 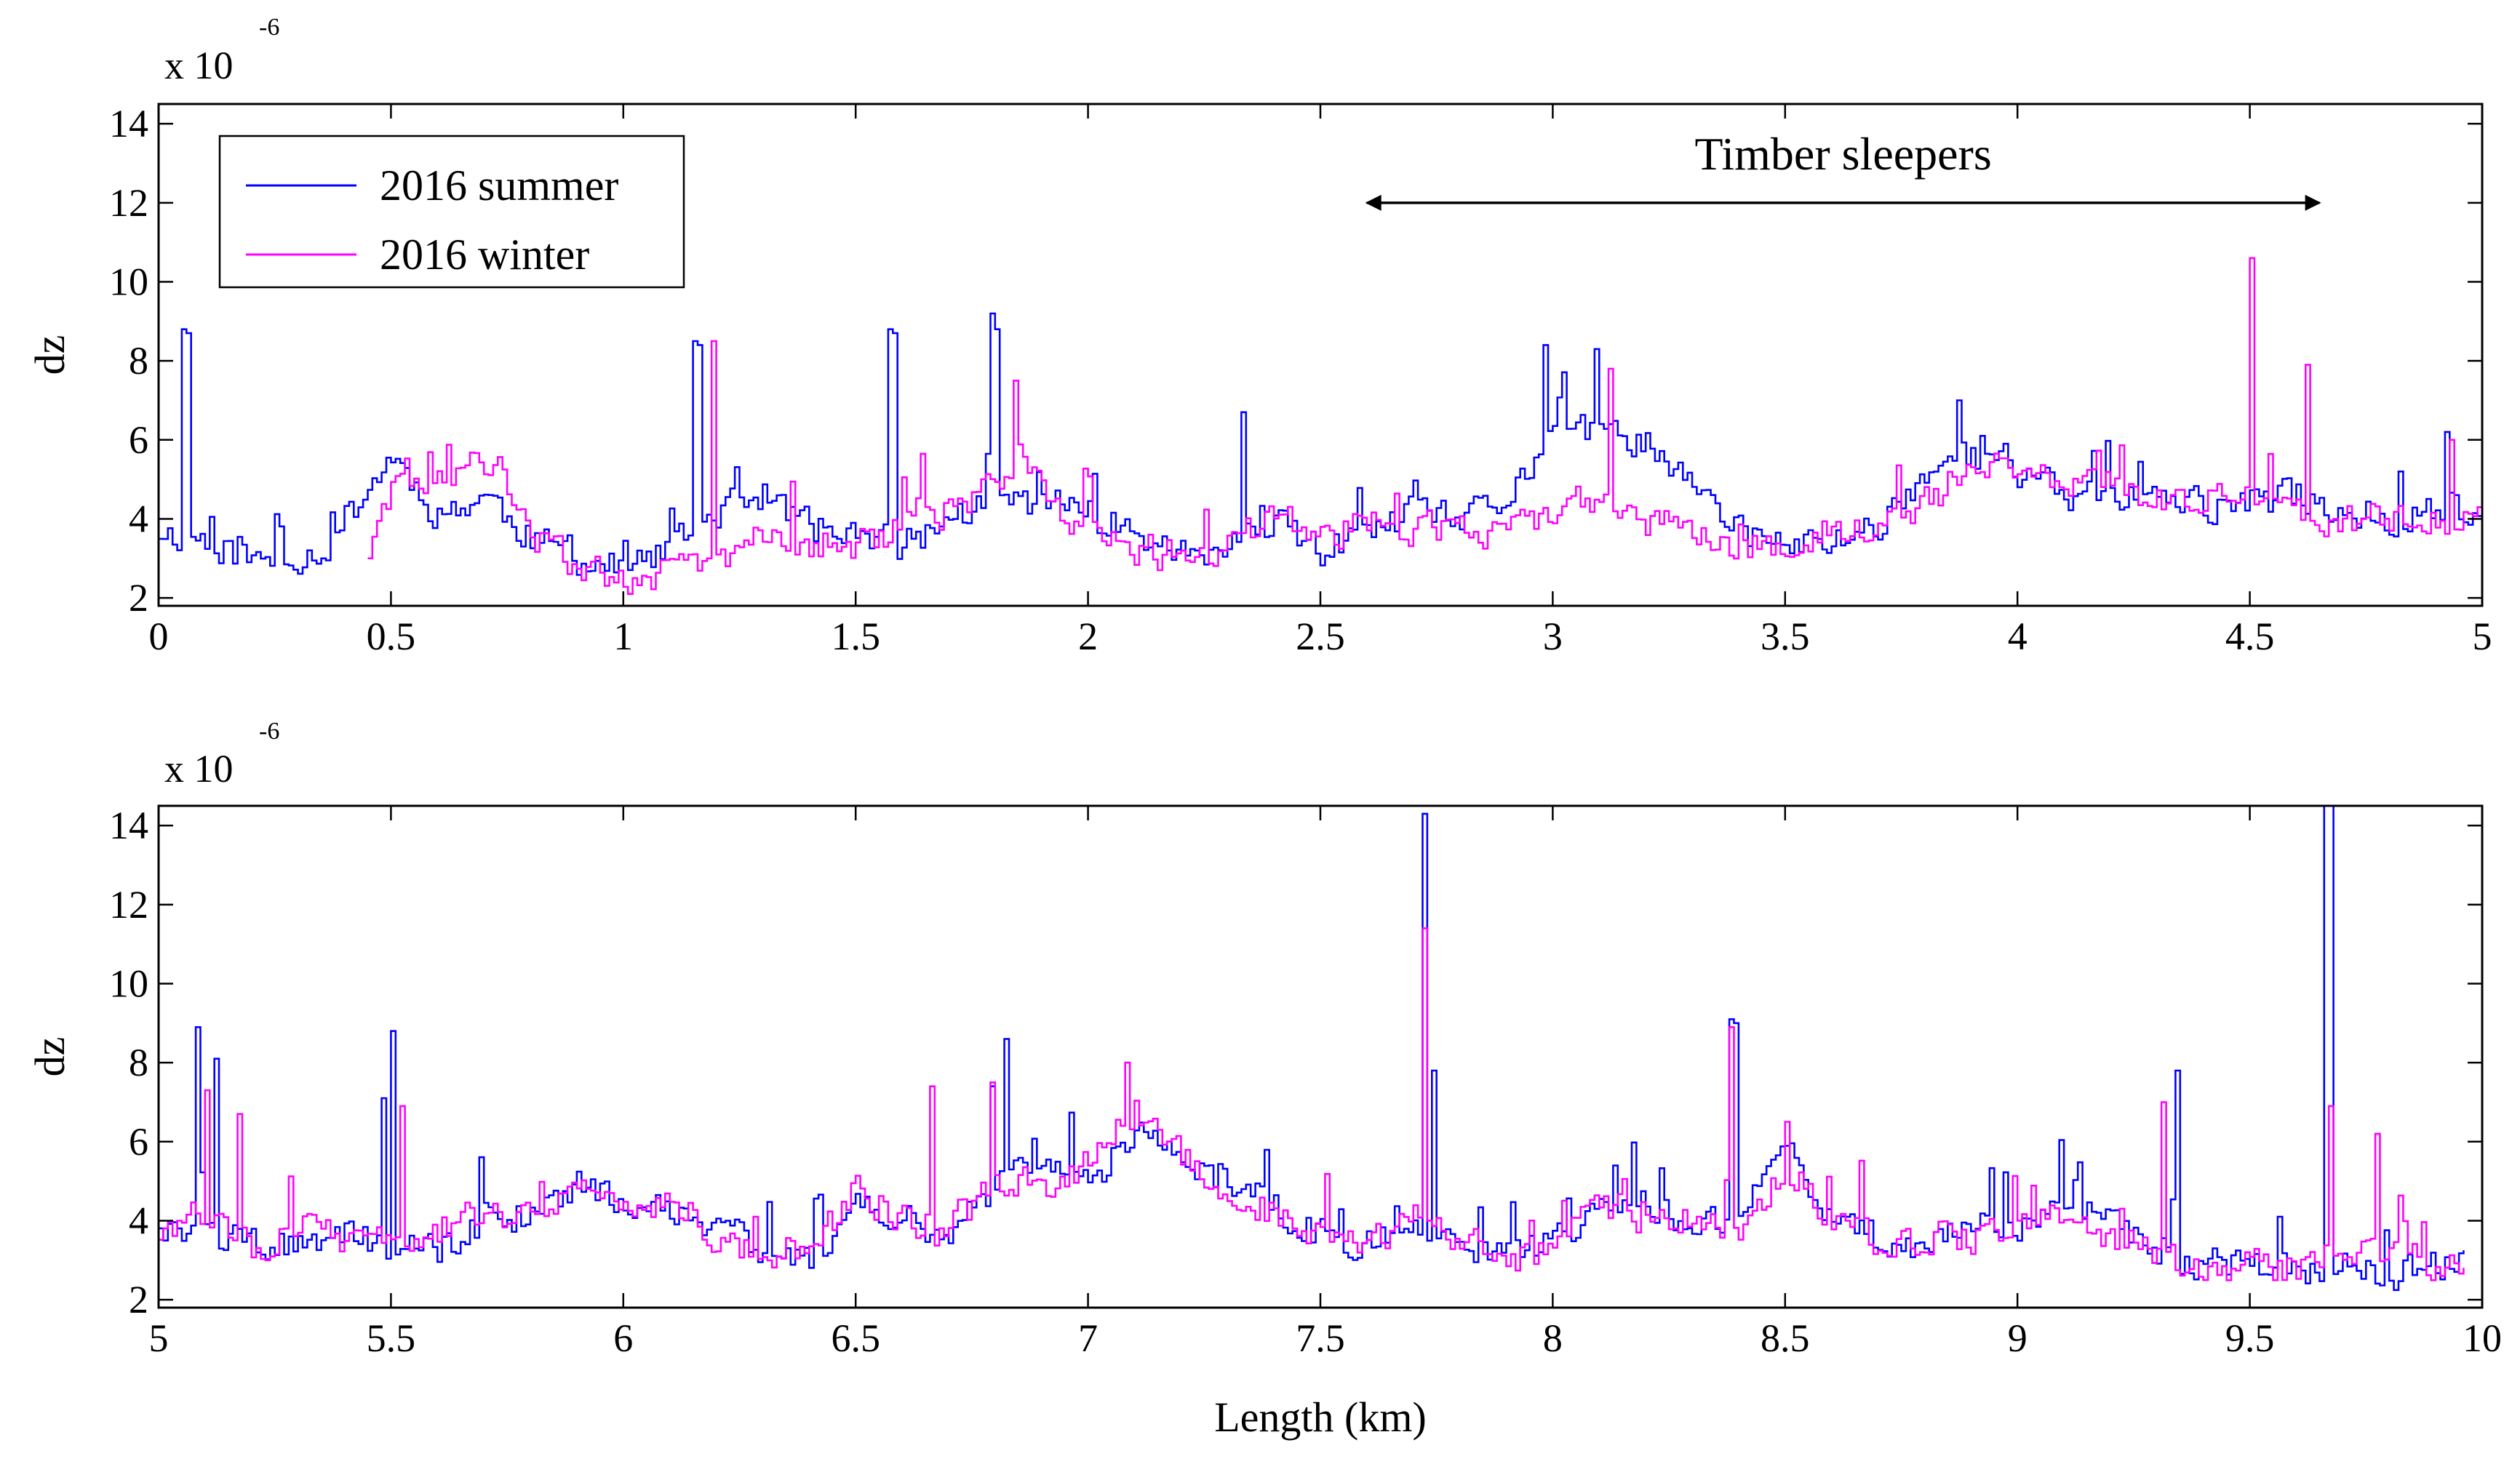 What do you see at coordinates (49, 355) in the screenshot?
I see `top-y-axis-label: dz` at bounding box center [49, 355].